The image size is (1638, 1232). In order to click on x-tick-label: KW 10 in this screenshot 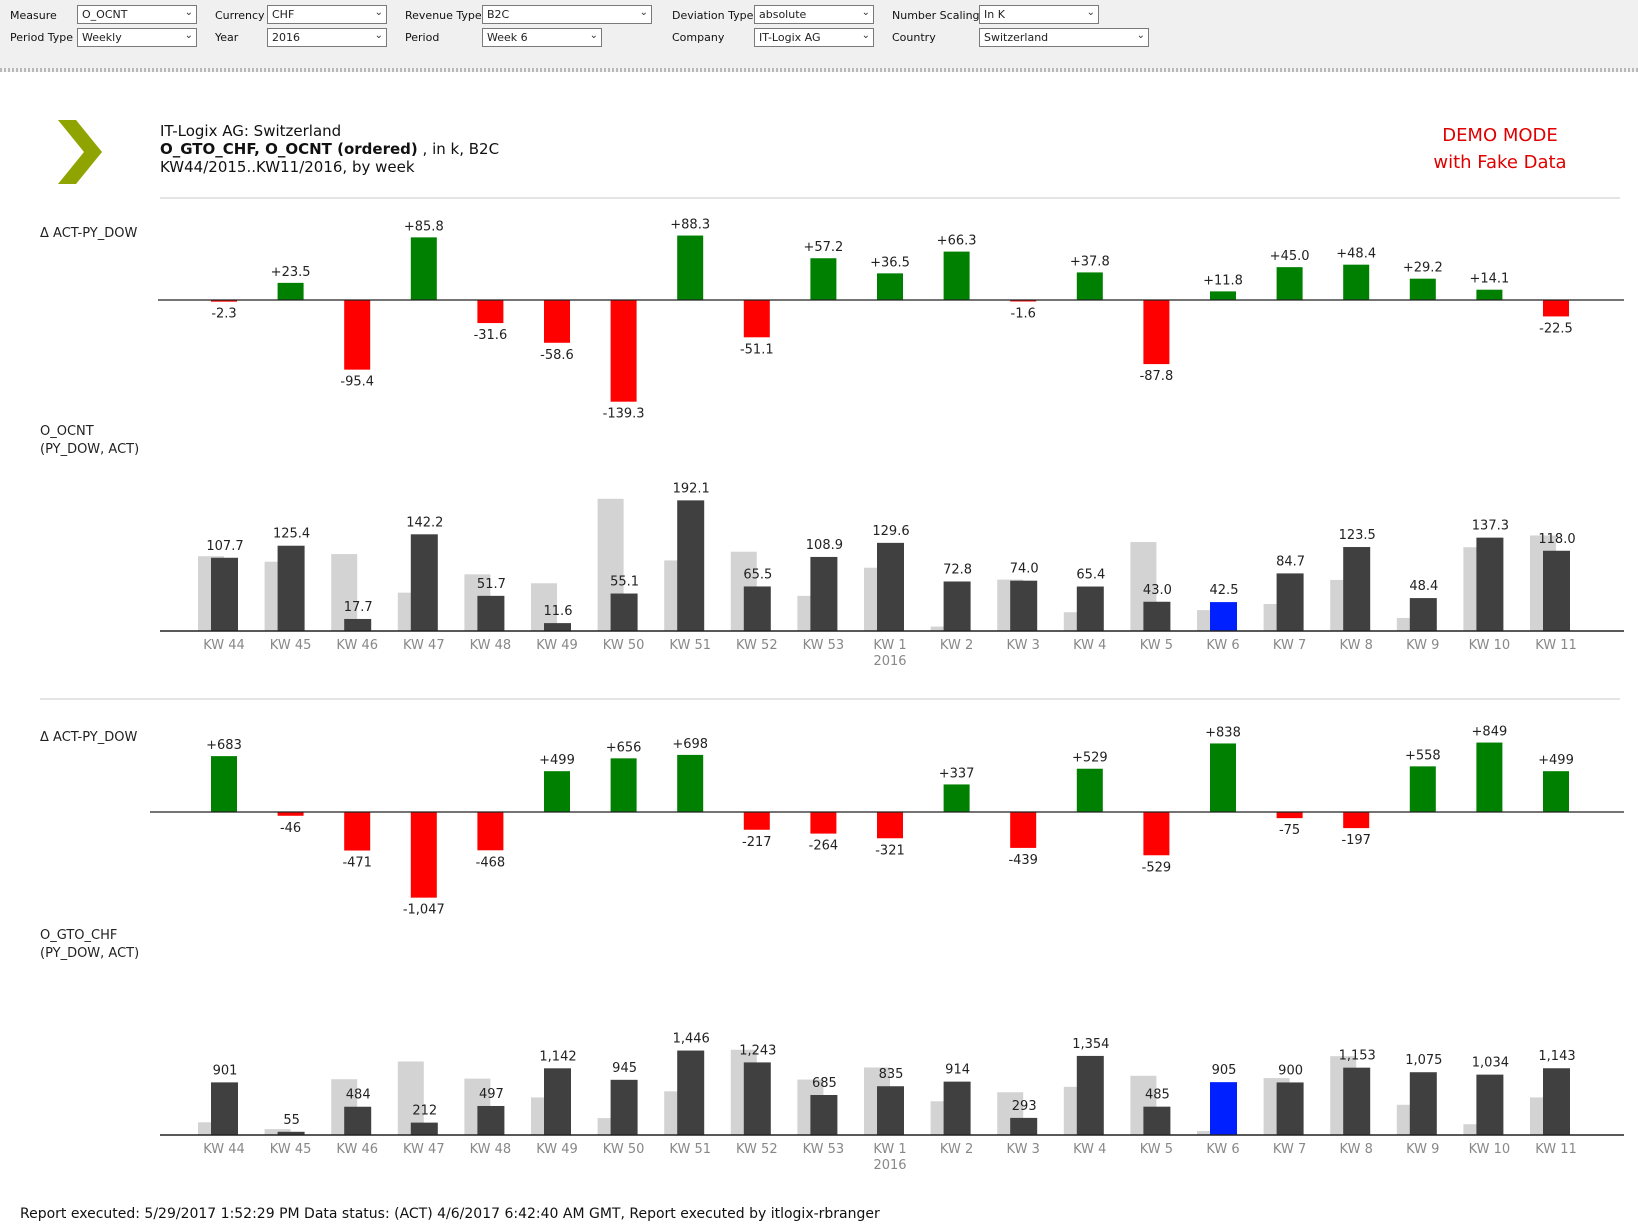, I will do `click(1490, 1149)`.